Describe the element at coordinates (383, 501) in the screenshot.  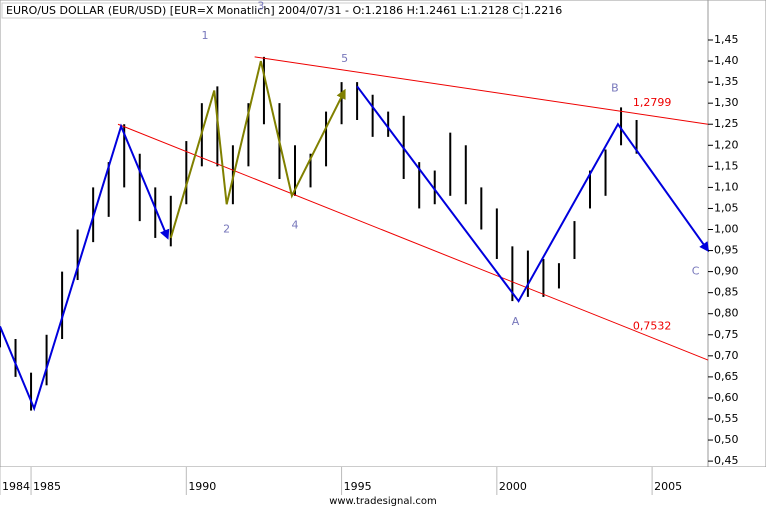
I see `footer: www.tradesignal.com` at that location.